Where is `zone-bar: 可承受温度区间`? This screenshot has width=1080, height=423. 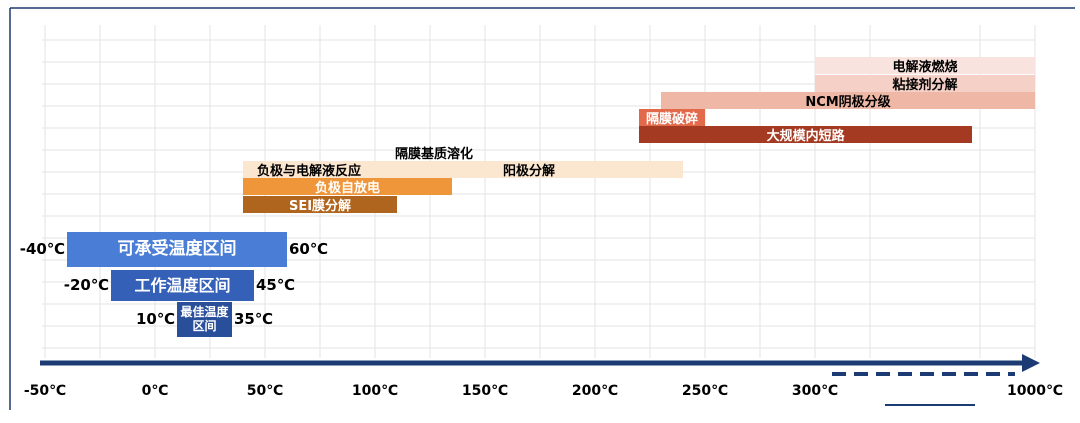 zone-bar: 可承受温度区间 is located at coordinates (177, 249).